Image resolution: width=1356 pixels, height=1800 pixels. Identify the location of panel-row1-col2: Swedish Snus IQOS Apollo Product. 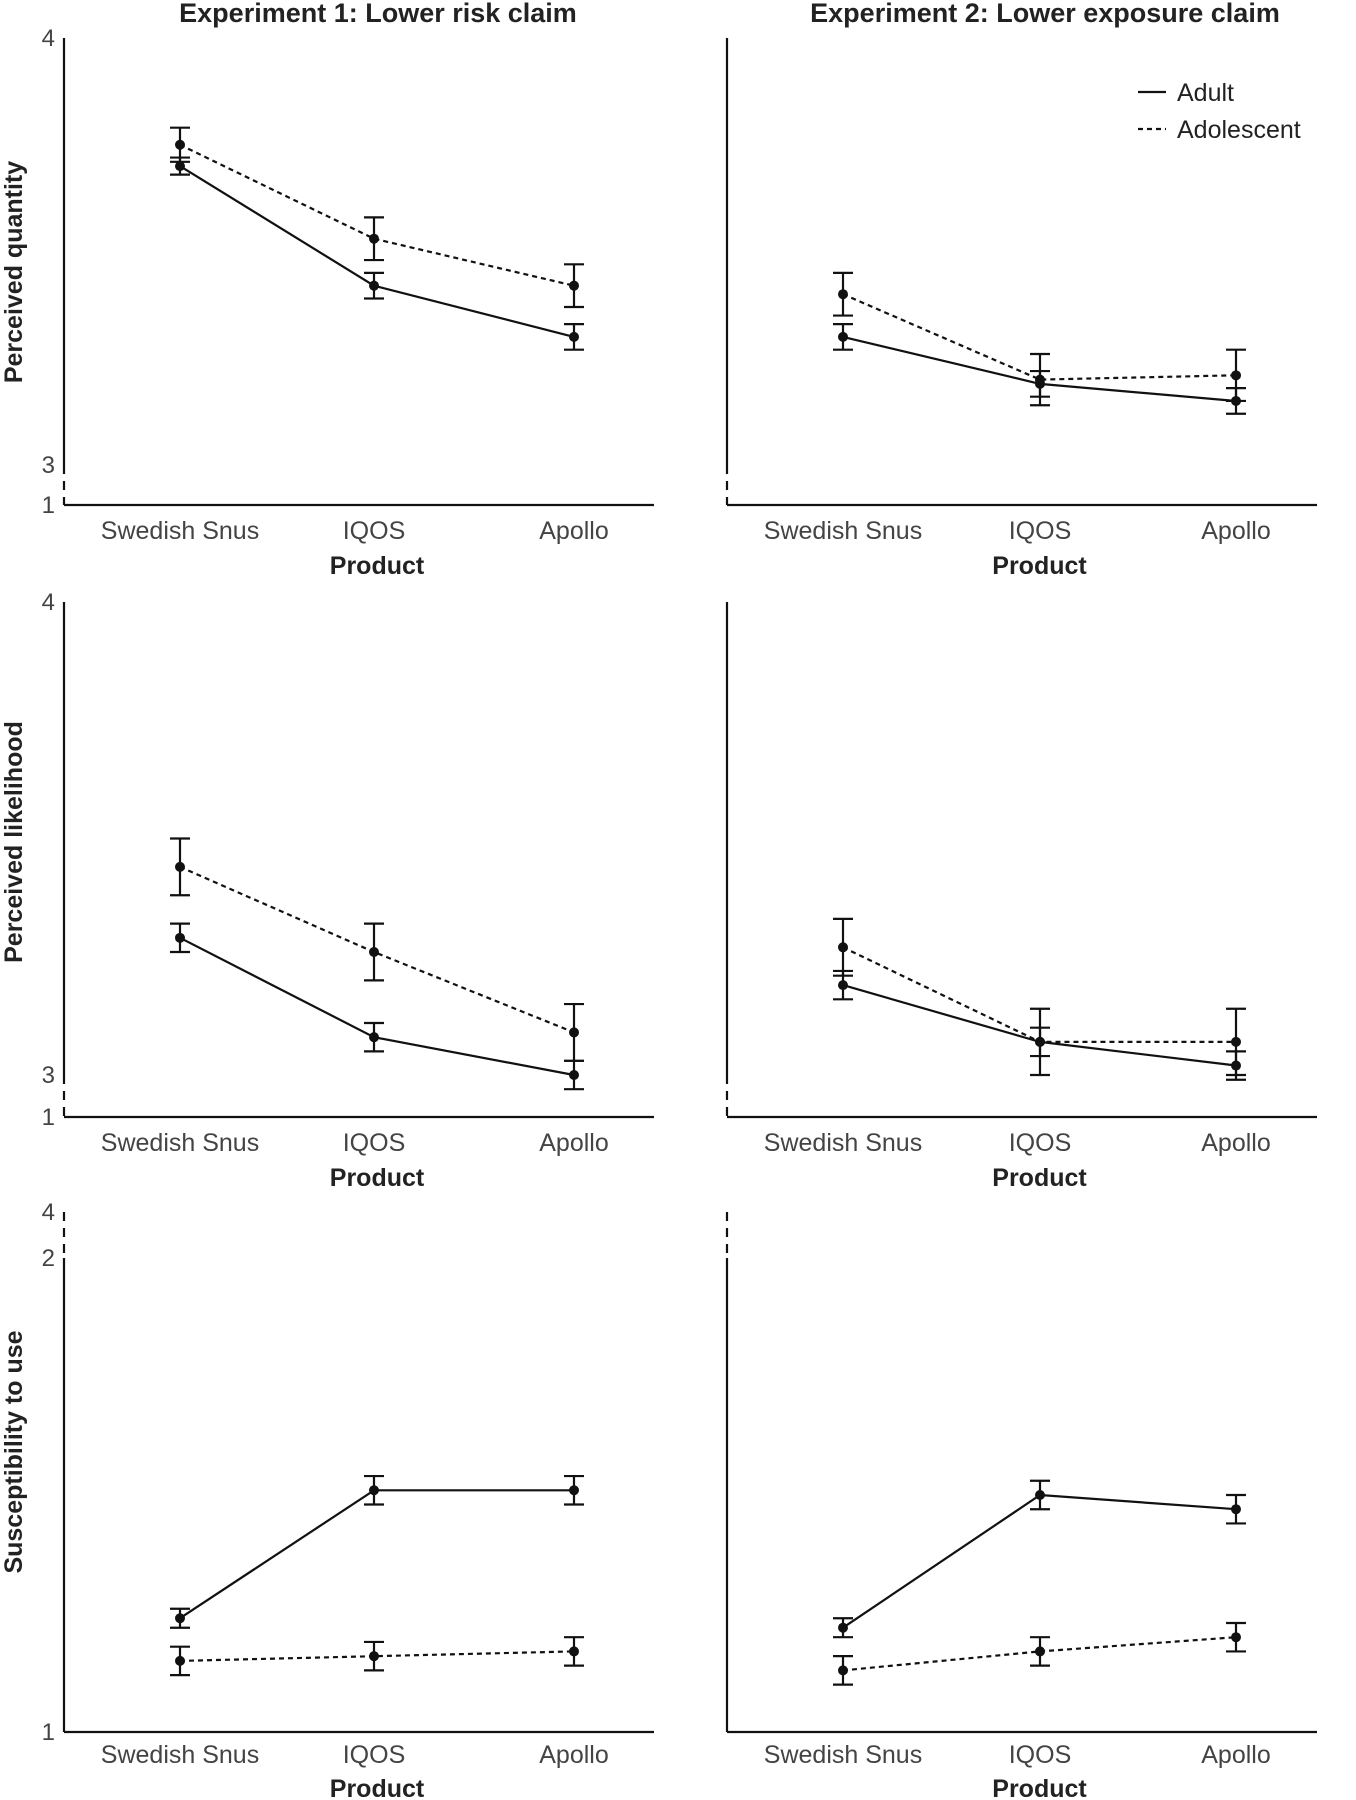
(1021, 309).